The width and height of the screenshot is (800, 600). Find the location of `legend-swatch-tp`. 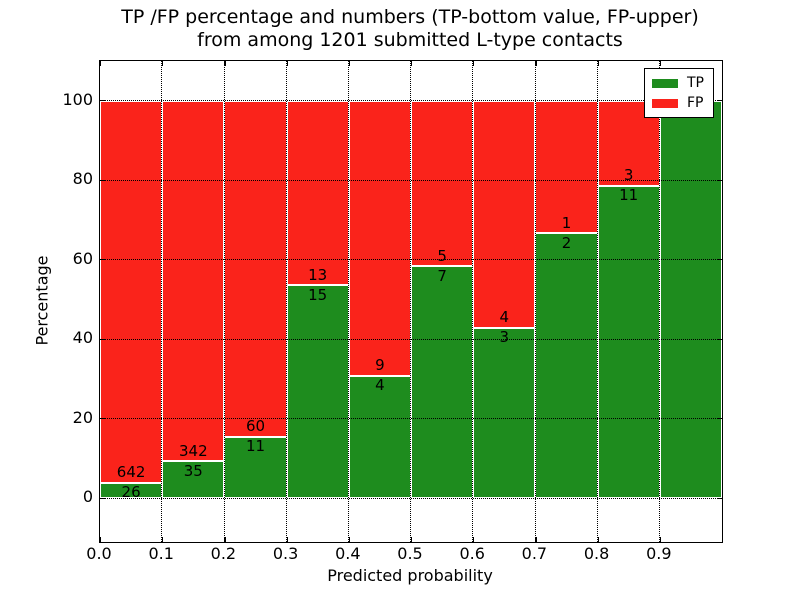

legend-swatch-tp is located at coordinates (665, 83).